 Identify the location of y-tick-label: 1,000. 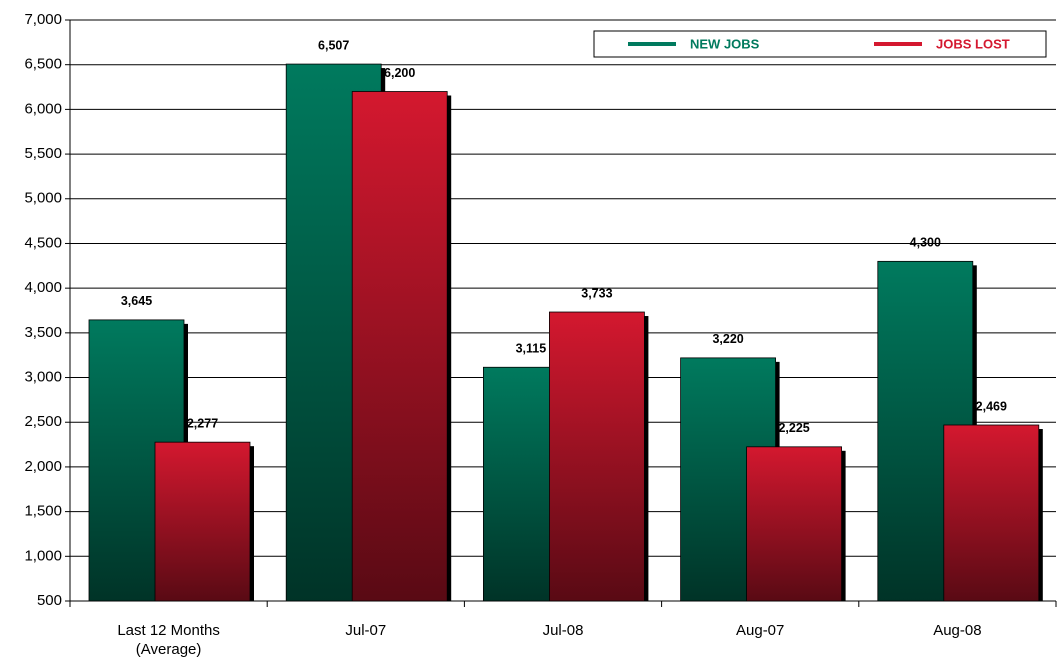
(43, 555).